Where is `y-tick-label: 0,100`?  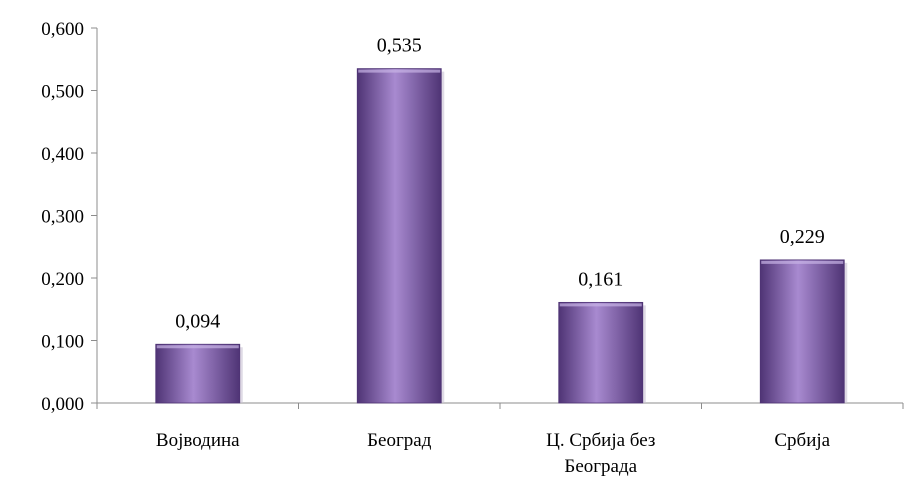 y-tick-label: 0,100 is located at coordinates (62, 342).